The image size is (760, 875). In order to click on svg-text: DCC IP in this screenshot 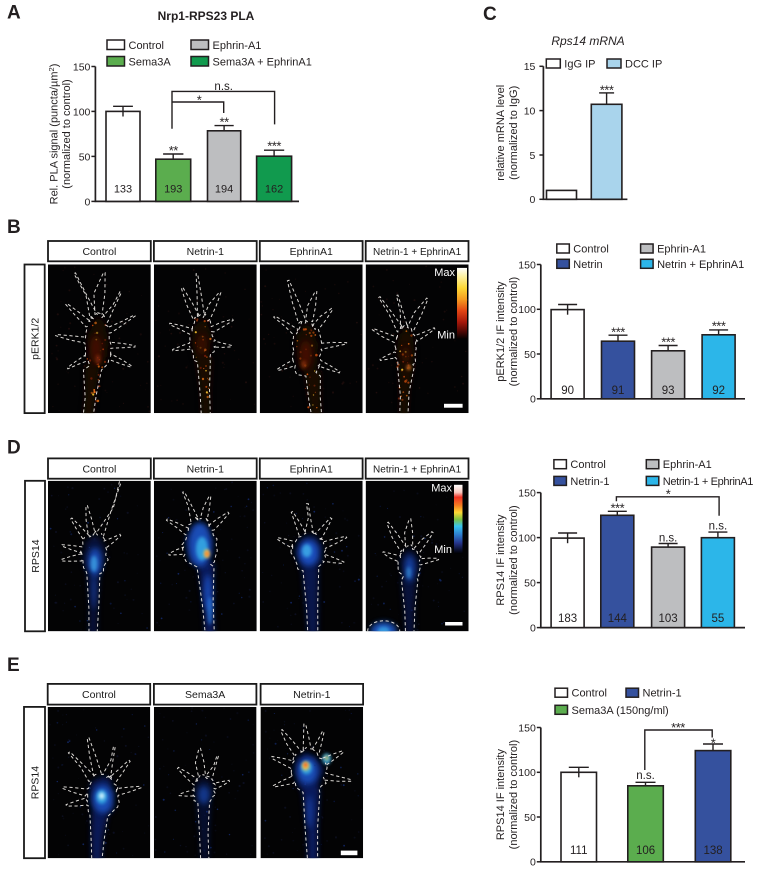, I will do `click(643, 65)`.